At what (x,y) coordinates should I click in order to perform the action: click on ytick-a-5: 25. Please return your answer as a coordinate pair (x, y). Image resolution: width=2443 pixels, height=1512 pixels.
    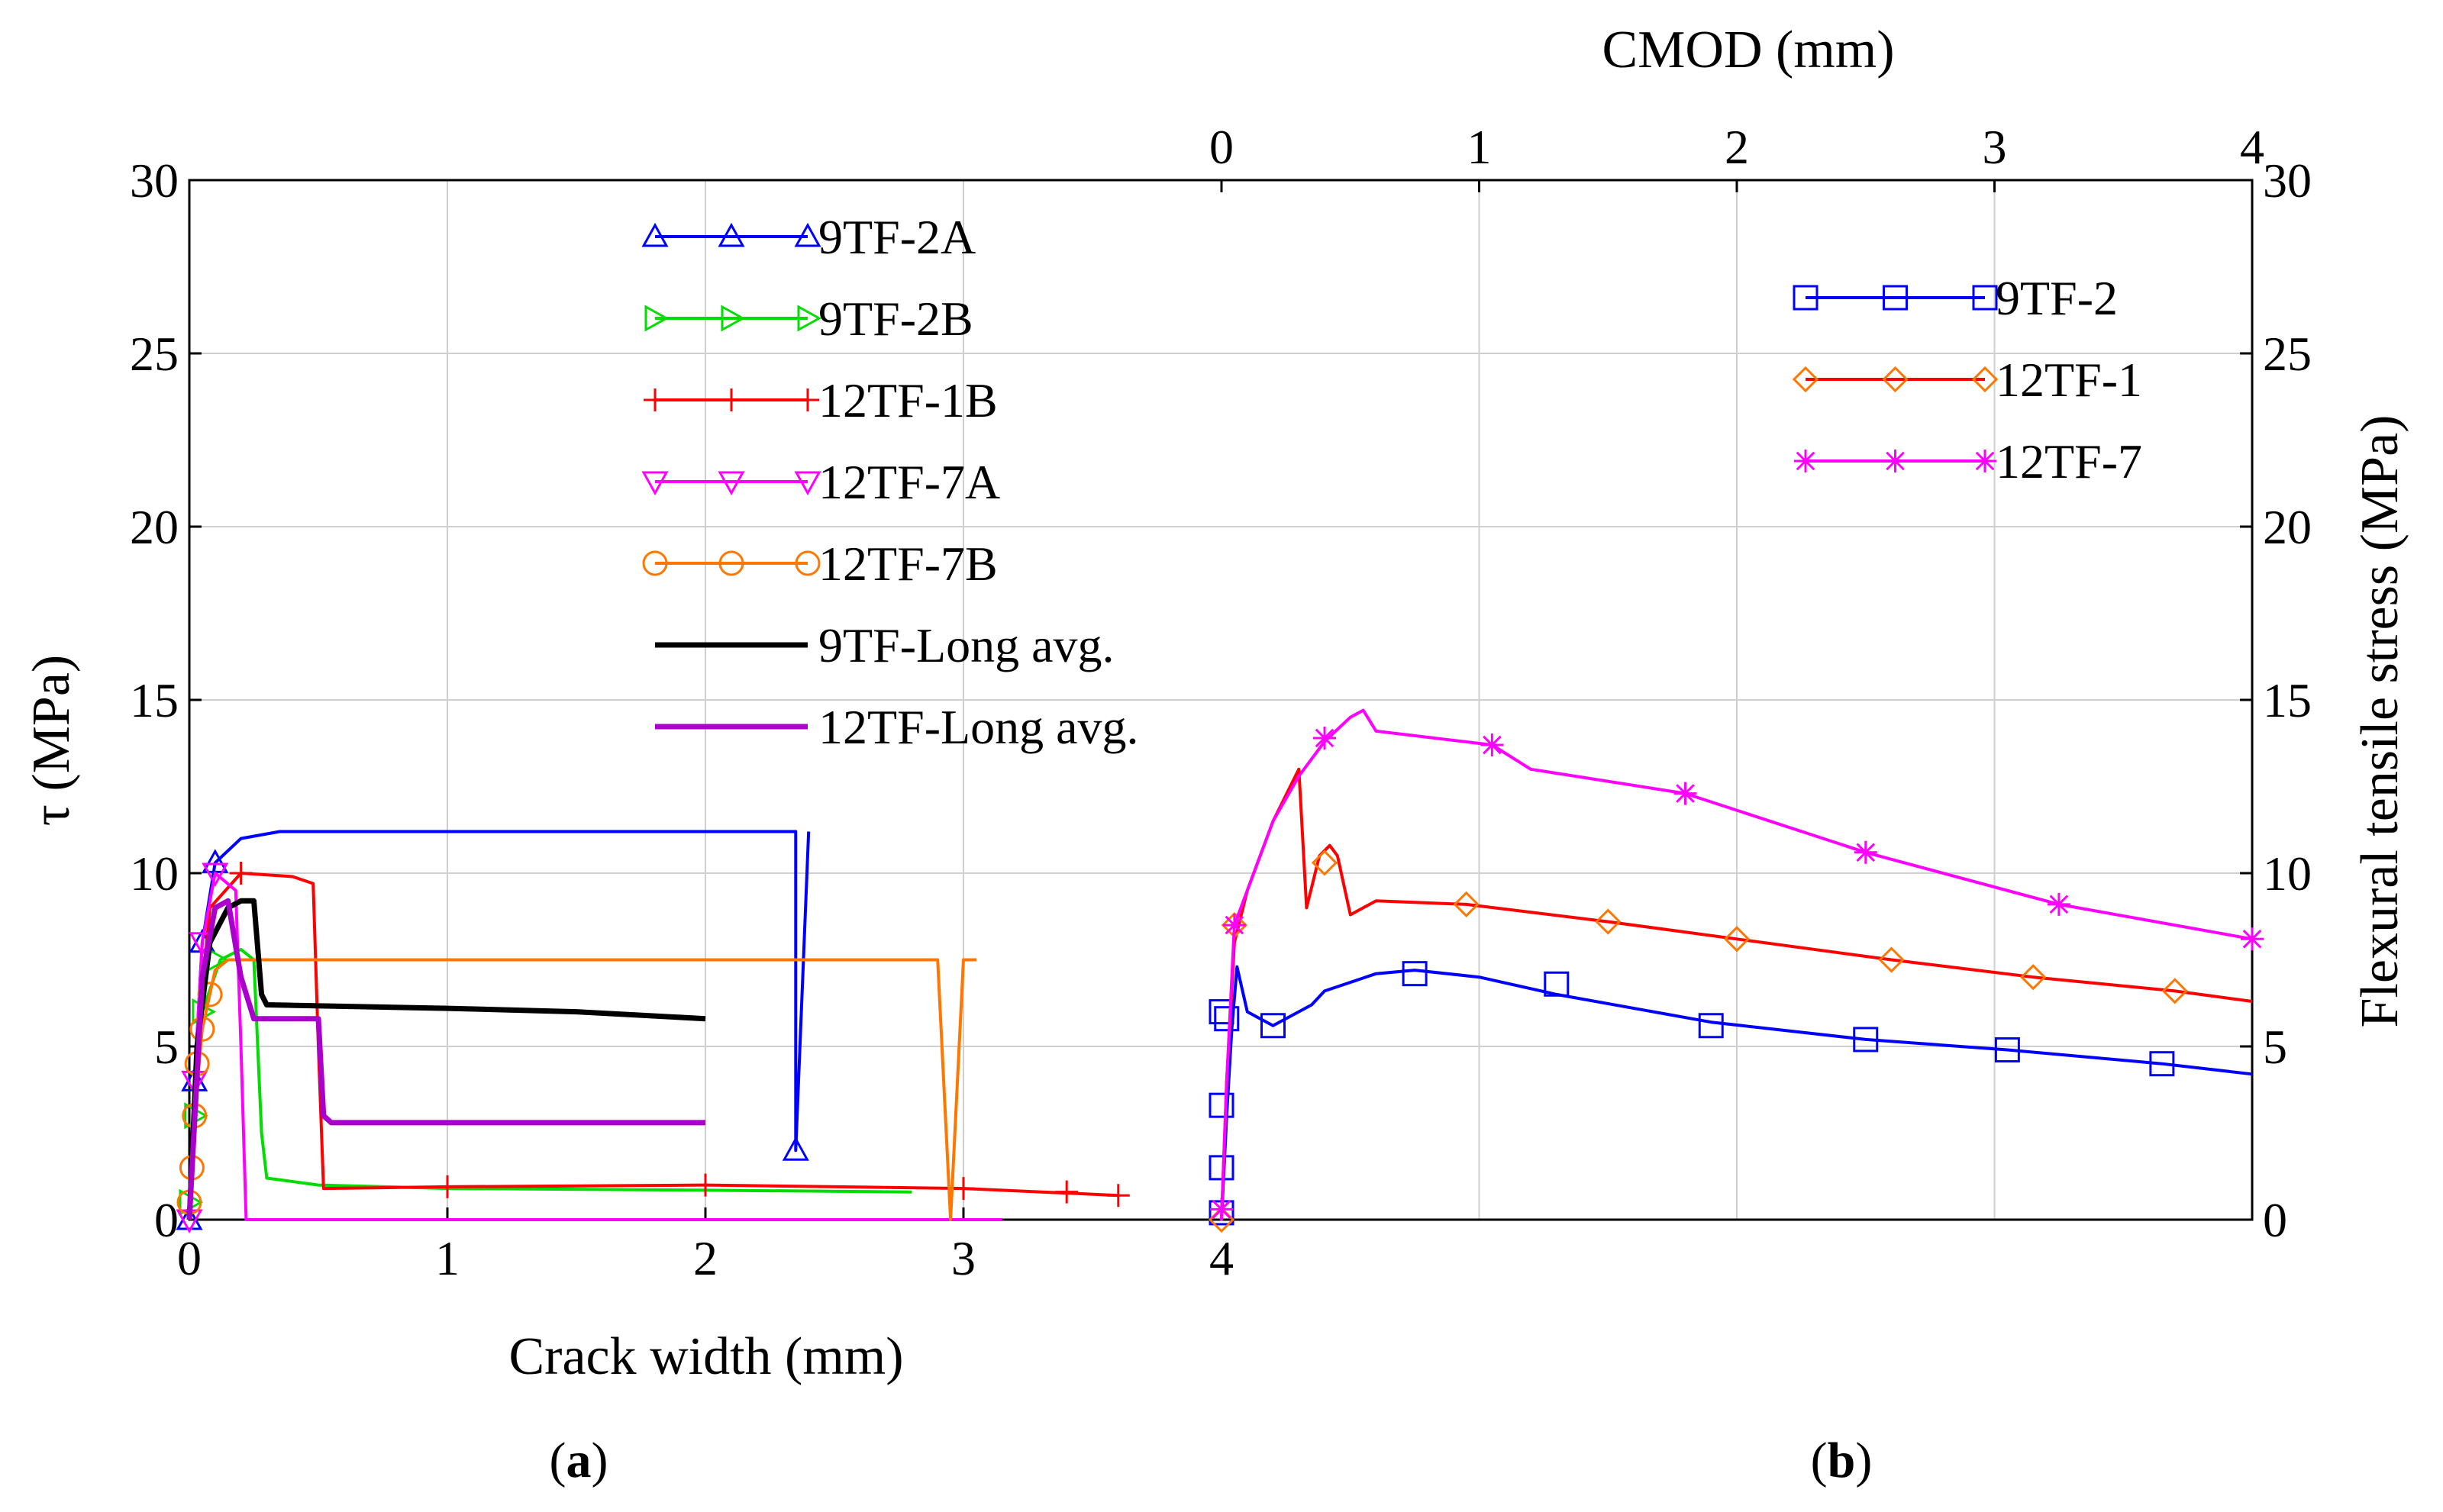
    Looking at the image, I should click on (154, 354).